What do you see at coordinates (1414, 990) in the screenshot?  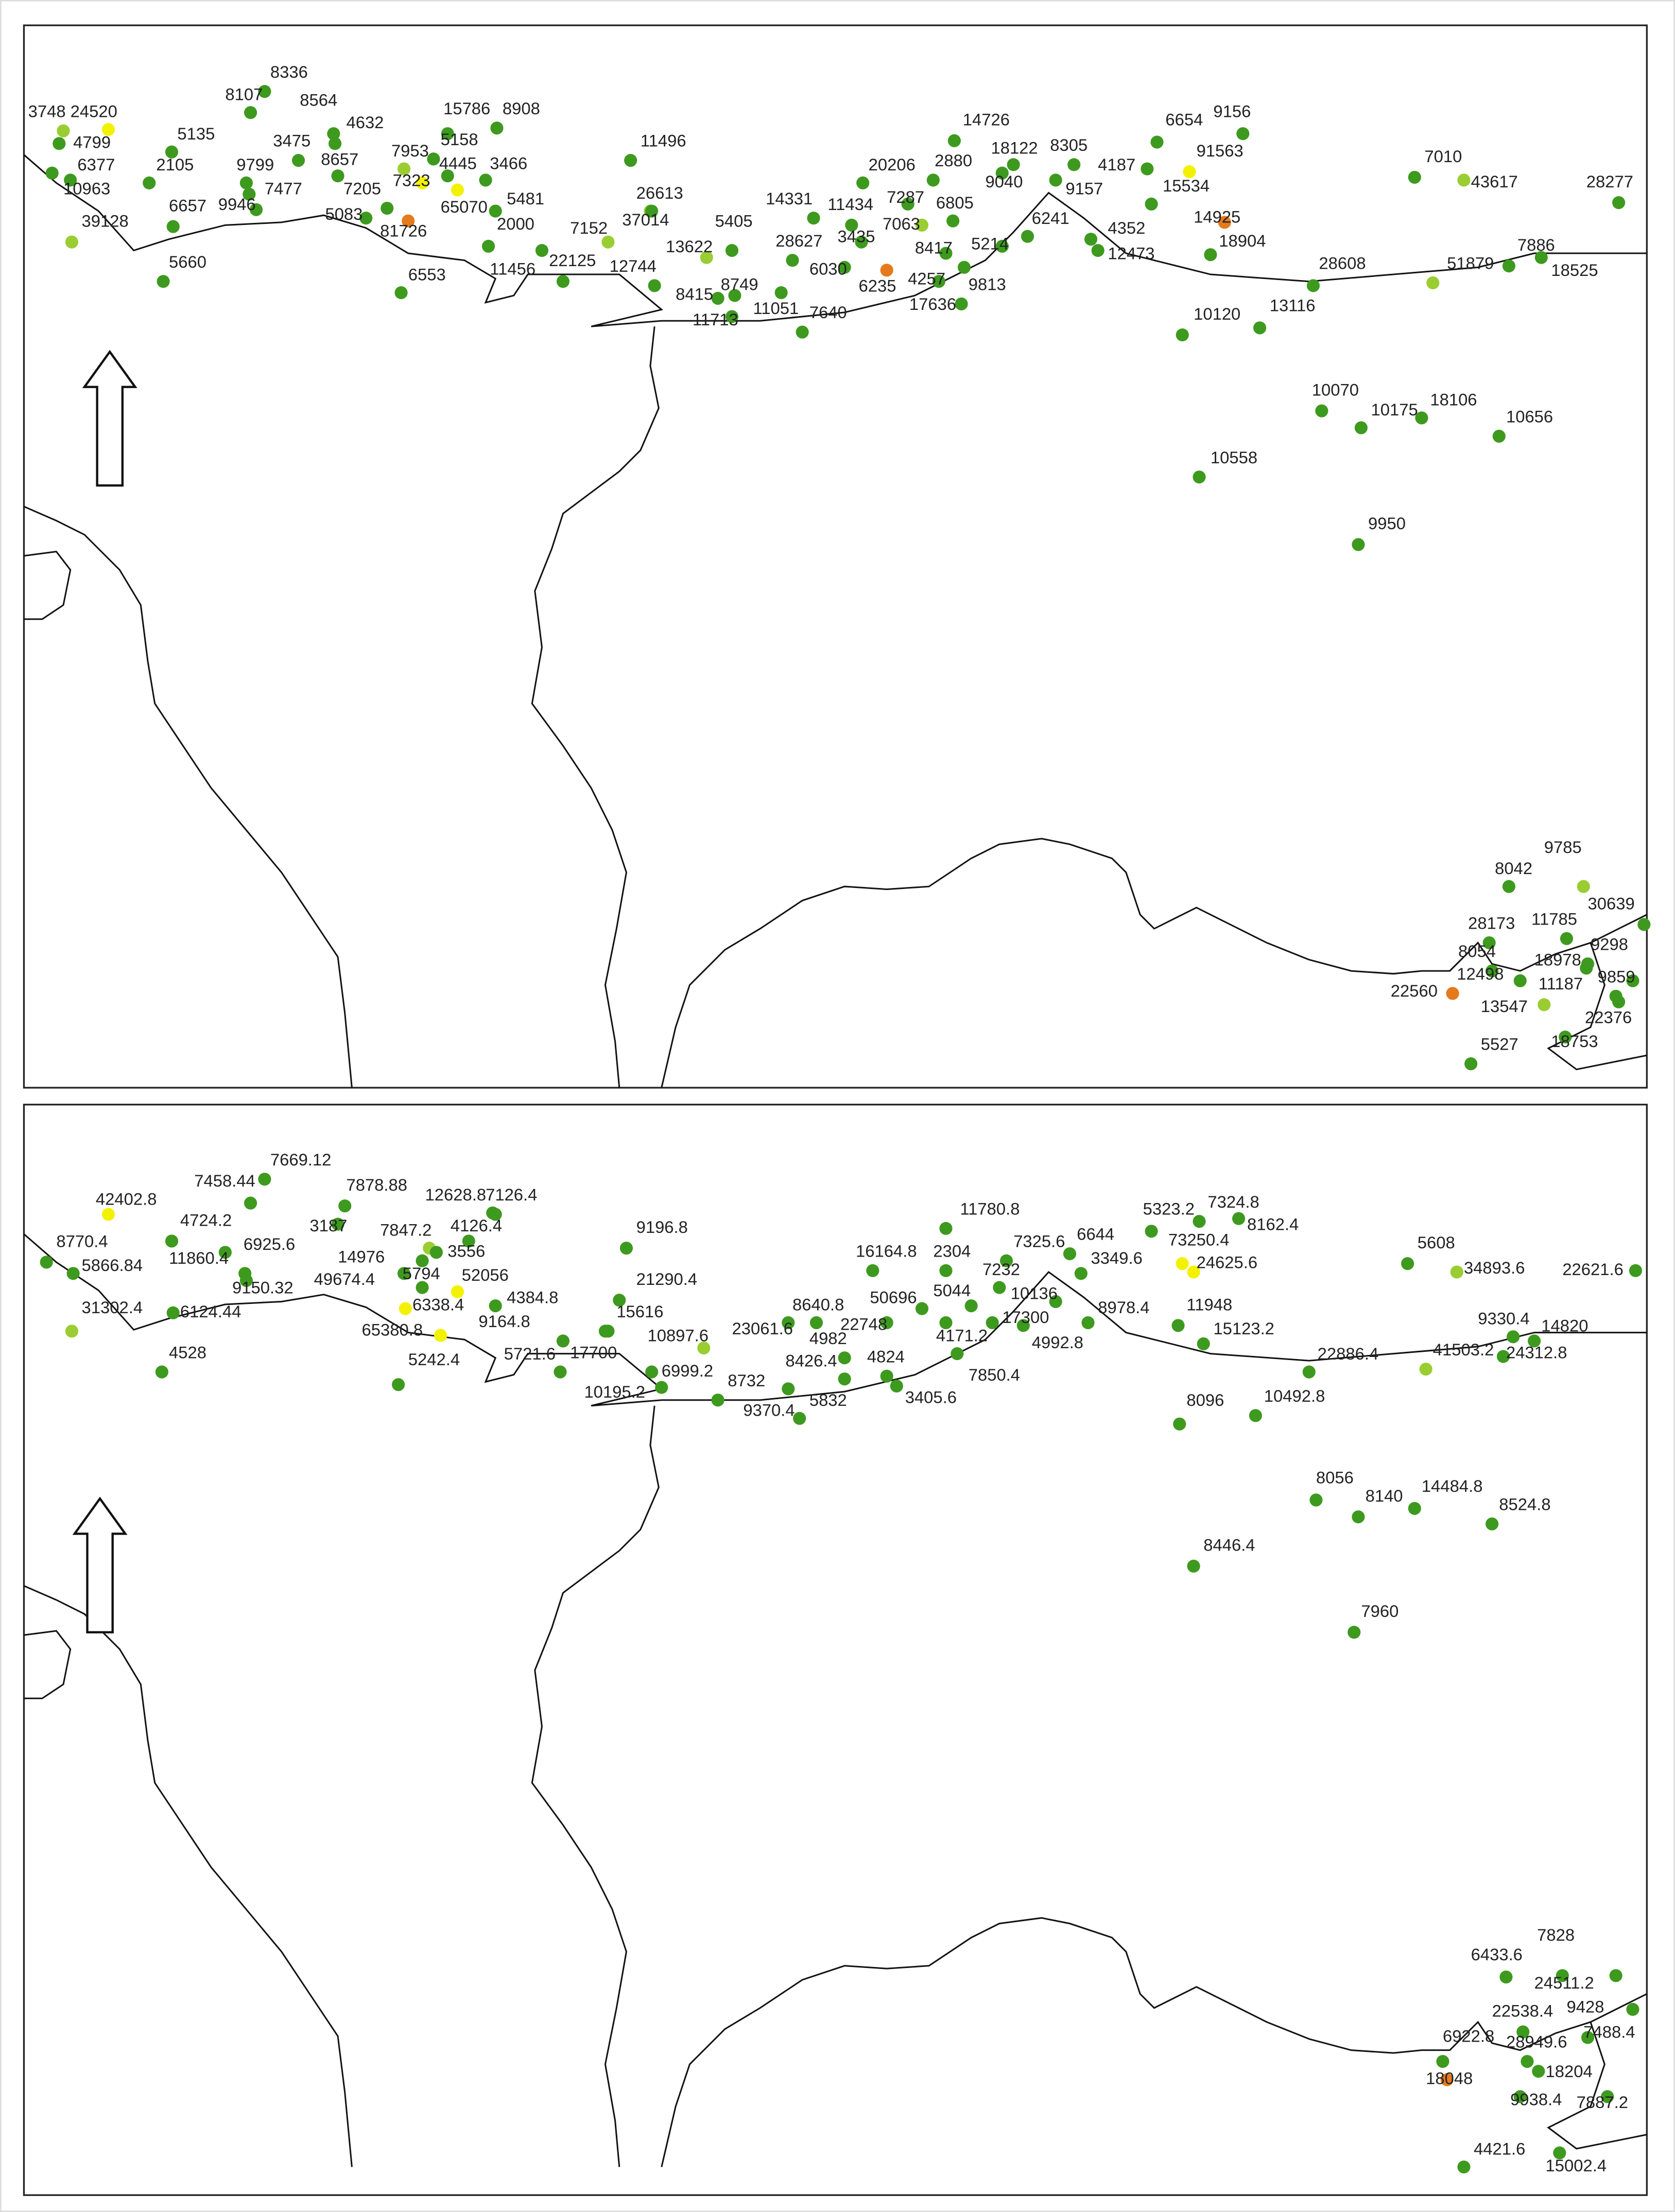 I see `point-label: 22560` at bounding box center [1414, 990].